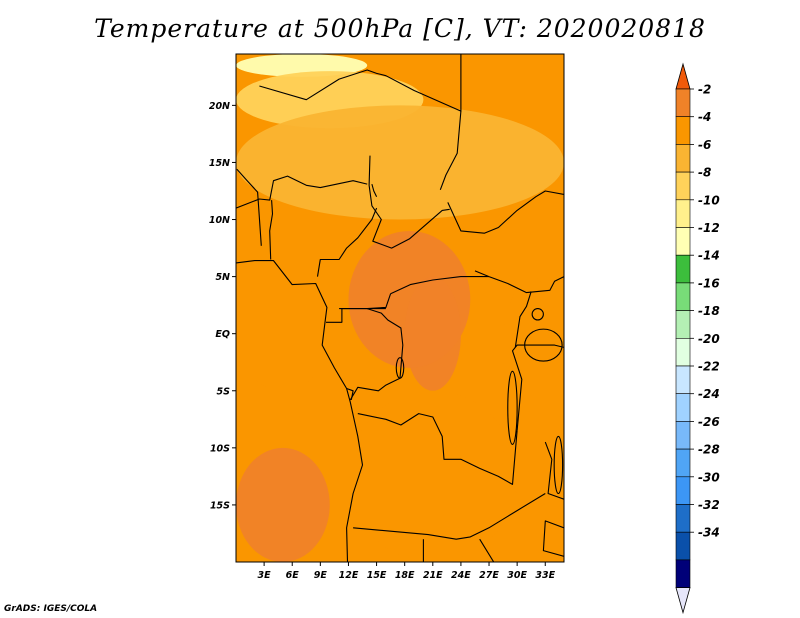  I want to click on y-tick-label: EQ, so click(222, 334).